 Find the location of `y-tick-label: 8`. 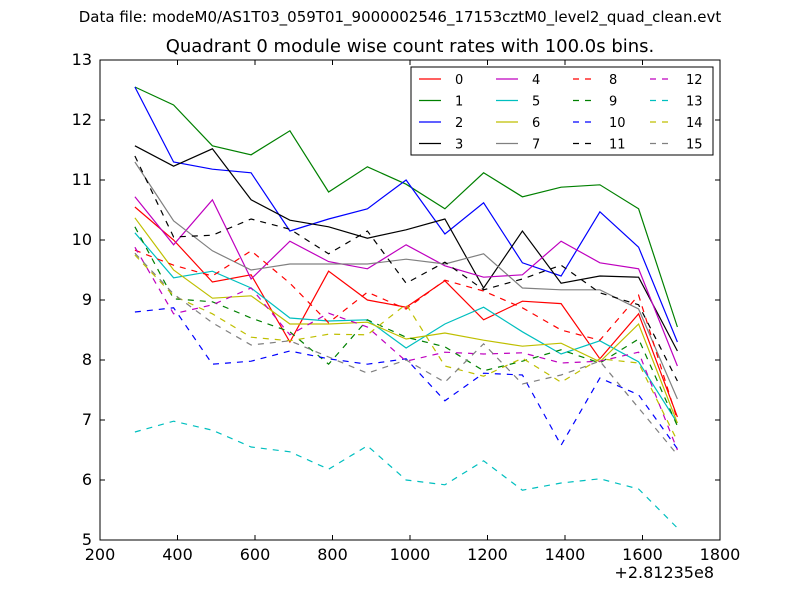

y-tick-label: 8 is located at coordinates (87, 359).